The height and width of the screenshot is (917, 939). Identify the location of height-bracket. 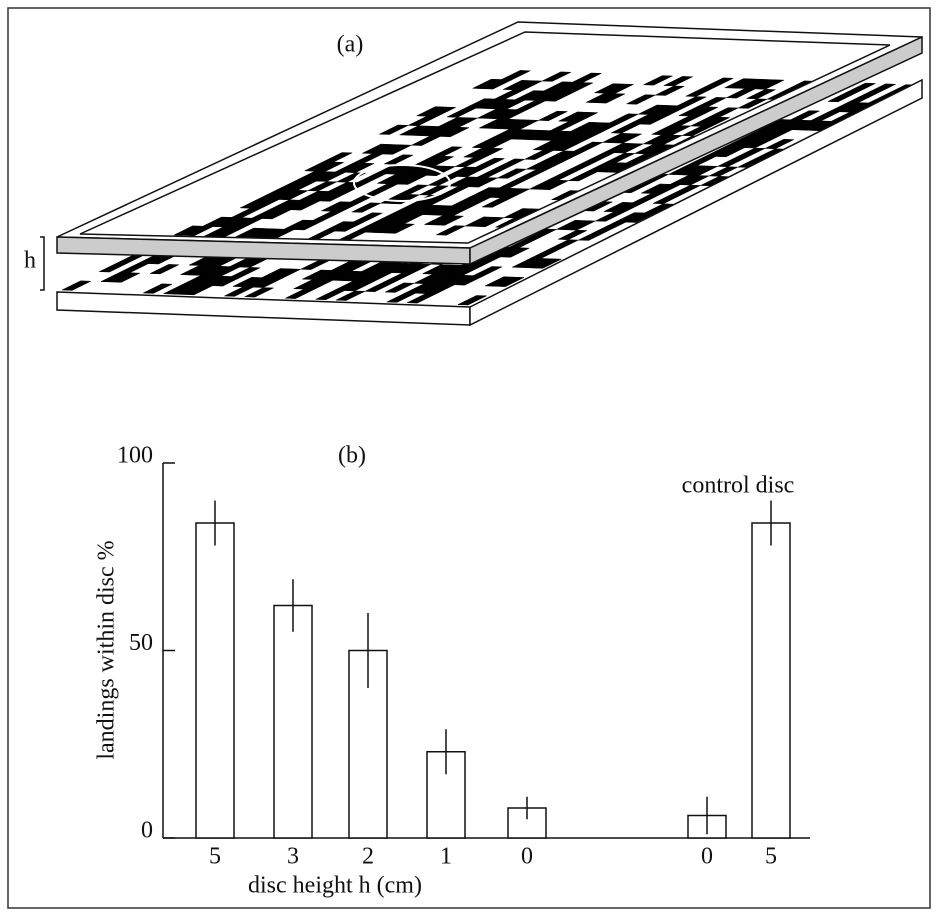
(42, 263).